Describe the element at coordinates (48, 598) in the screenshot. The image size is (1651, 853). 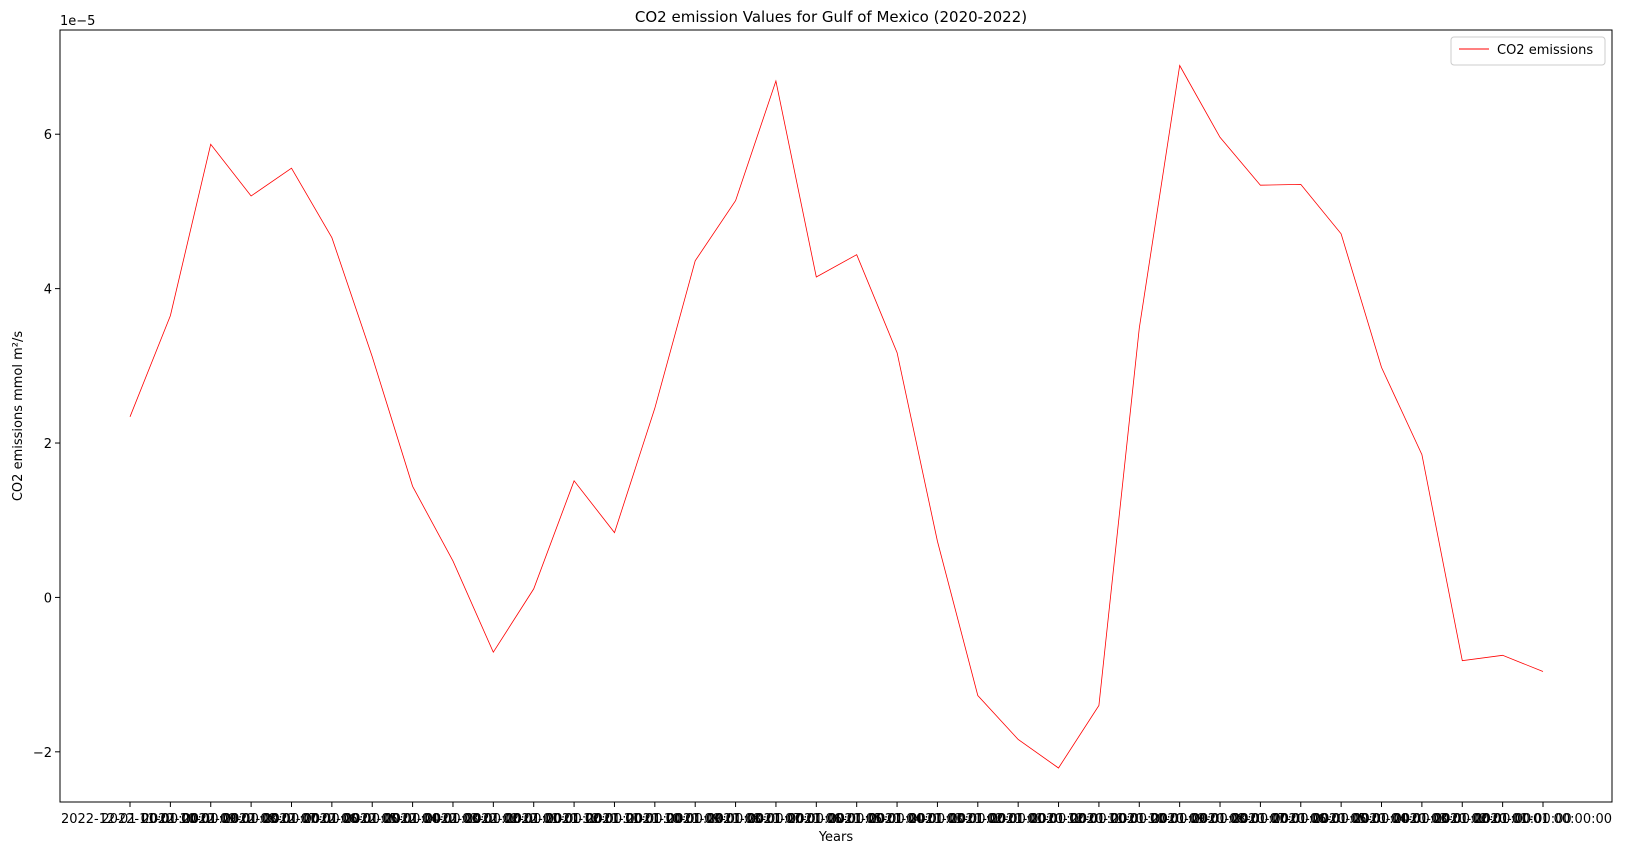
I see `y-tick-label: 0` at that location.